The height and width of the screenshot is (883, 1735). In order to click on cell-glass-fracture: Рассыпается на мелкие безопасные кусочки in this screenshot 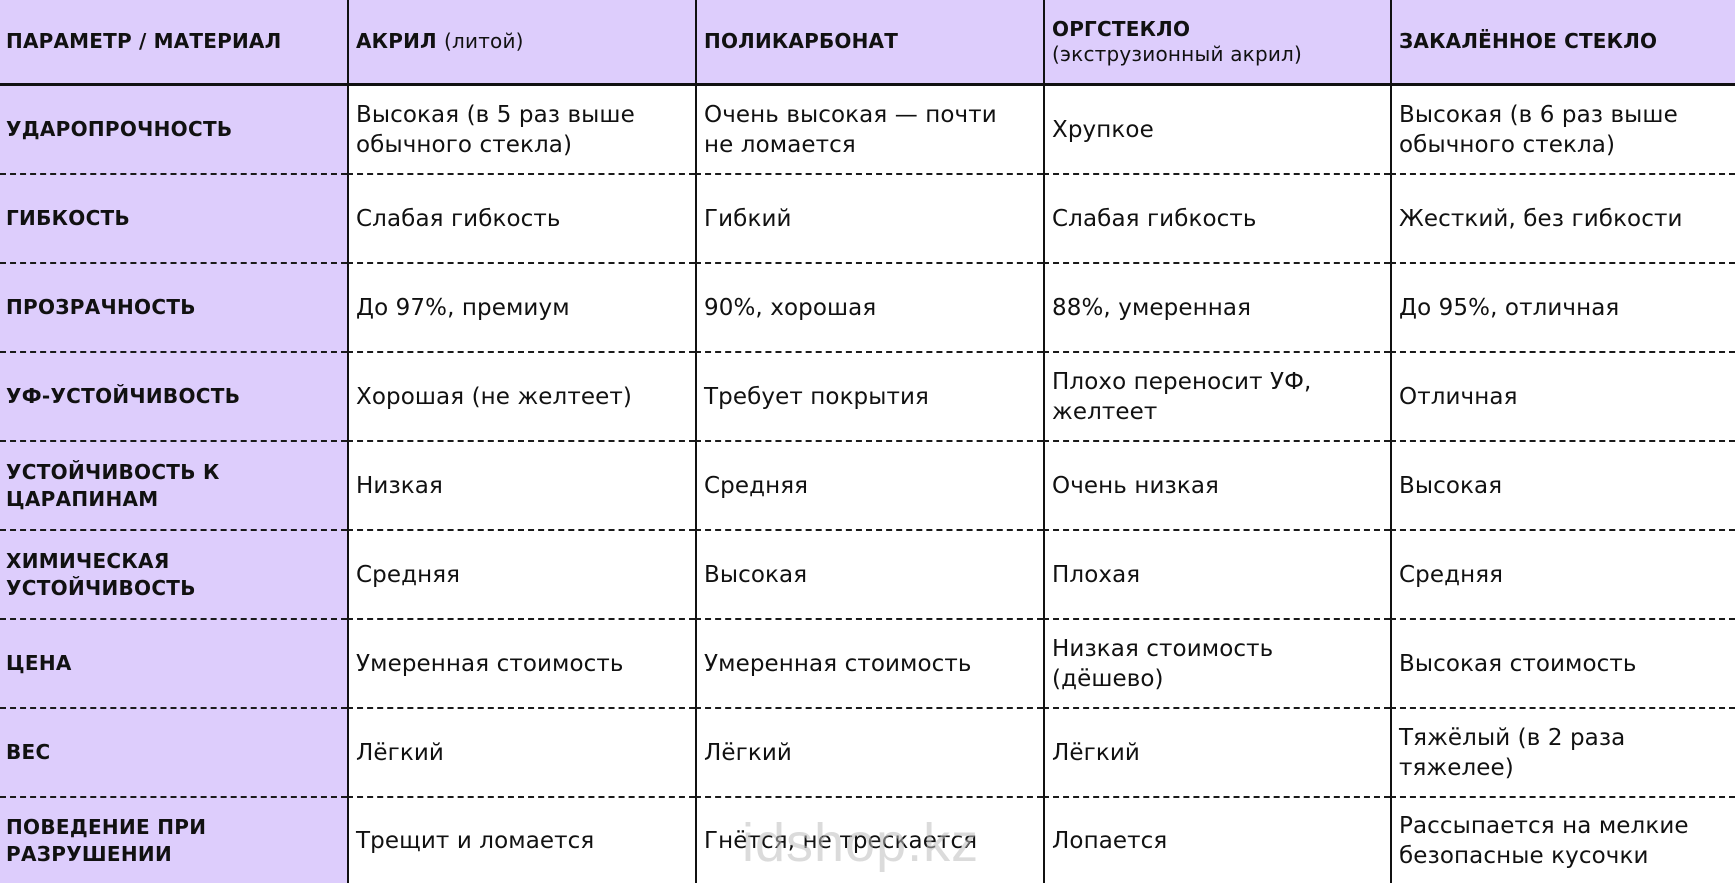, I will do `click(1562, 840)`.